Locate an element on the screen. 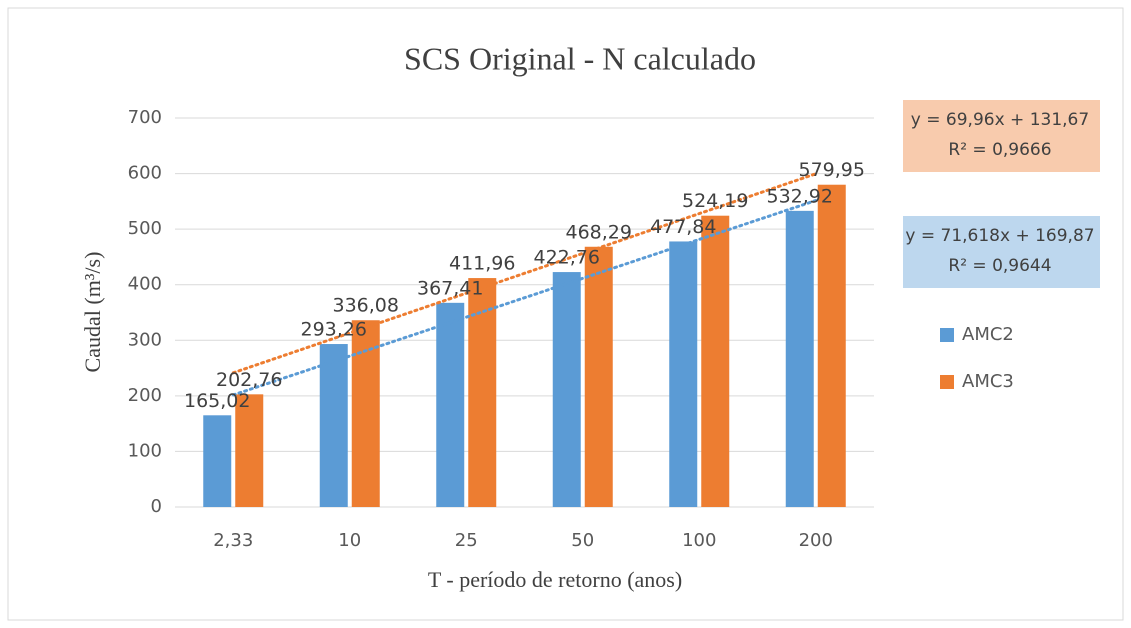 This screenshot has width=1131, height=628. annotation-text: y = 71,618x + 169,87 is located at coordinates (999, 236).